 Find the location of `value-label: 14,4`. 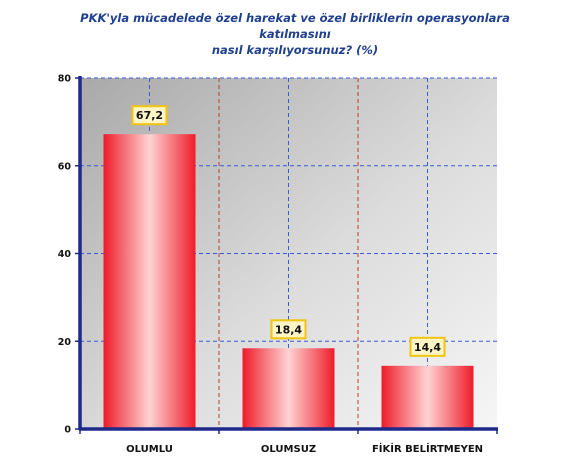

value-label: 14,4 is located at coordinates (427, 347).